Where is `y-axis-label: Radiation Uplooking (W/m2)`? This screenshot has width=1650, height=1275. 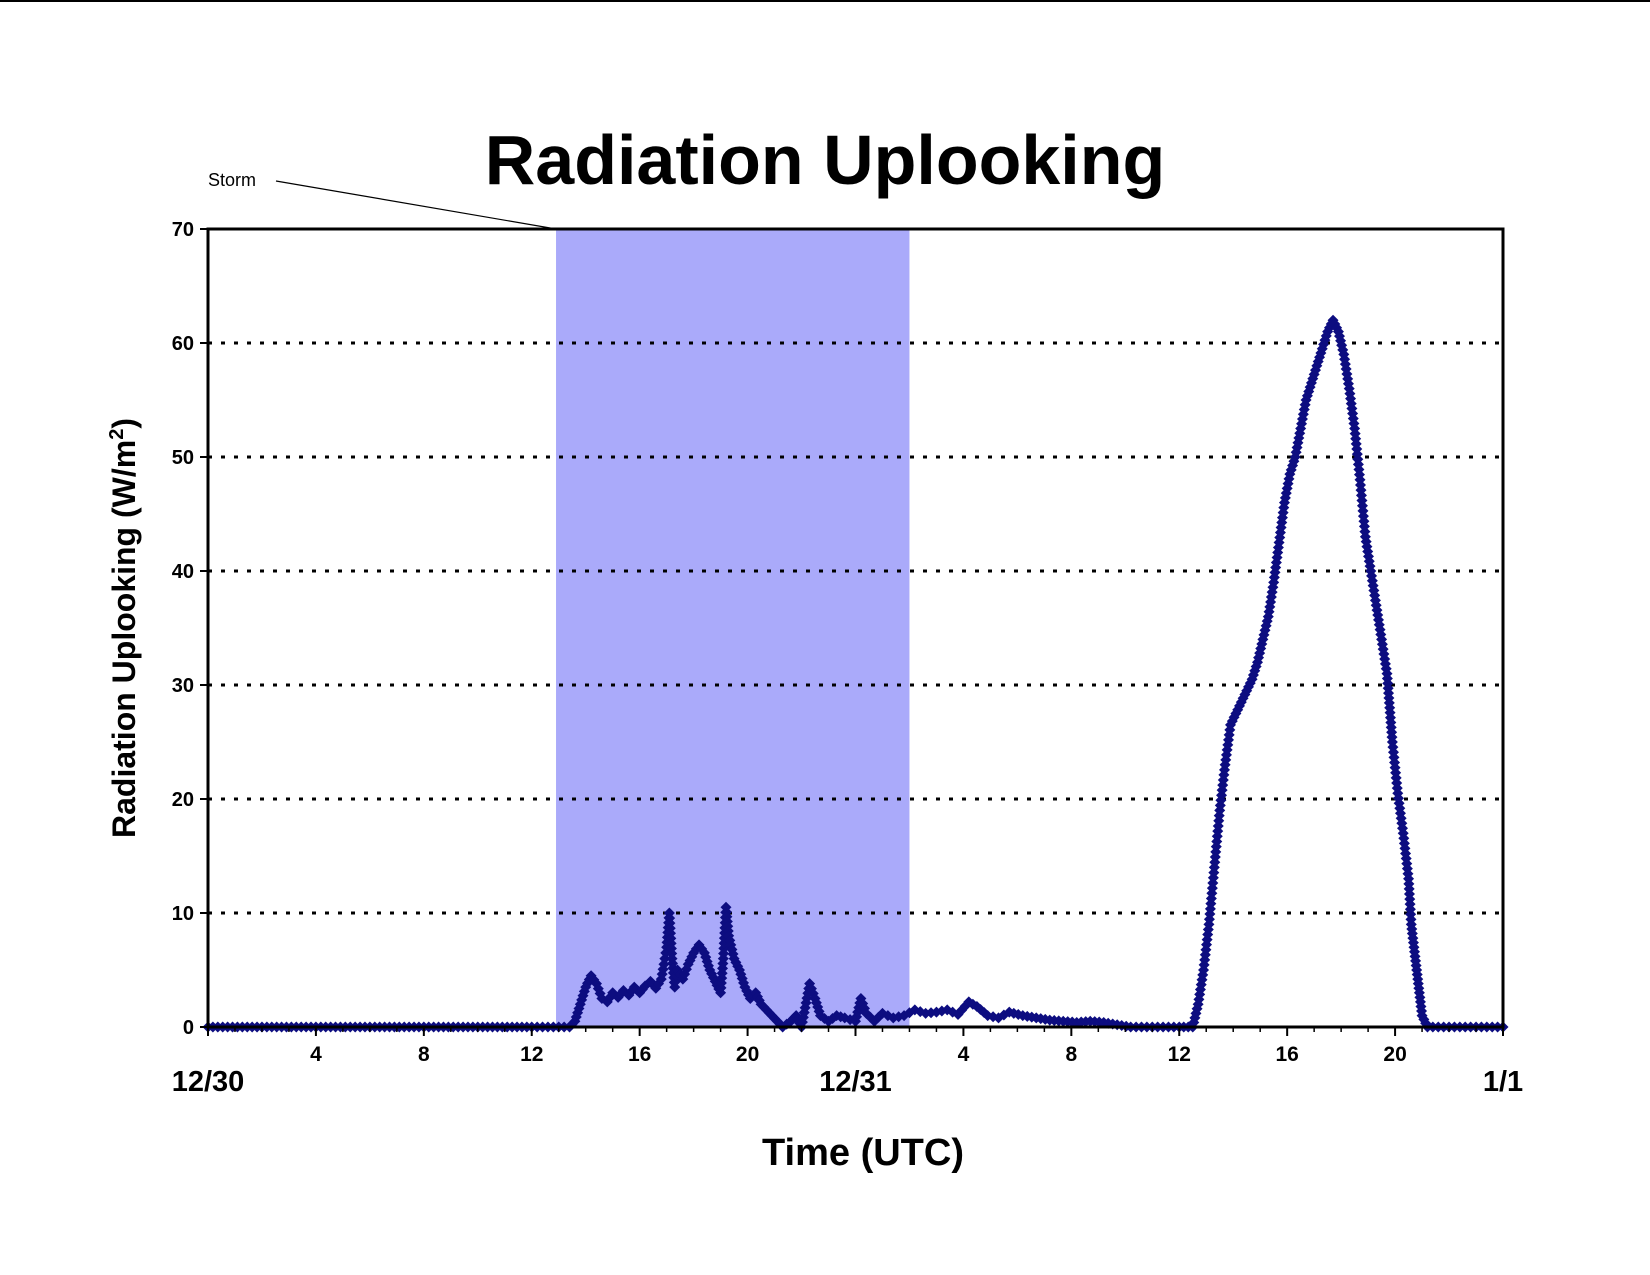 y-axis-label: Radiation Uplooking (W/m2) is located at coordinates (124, 628).